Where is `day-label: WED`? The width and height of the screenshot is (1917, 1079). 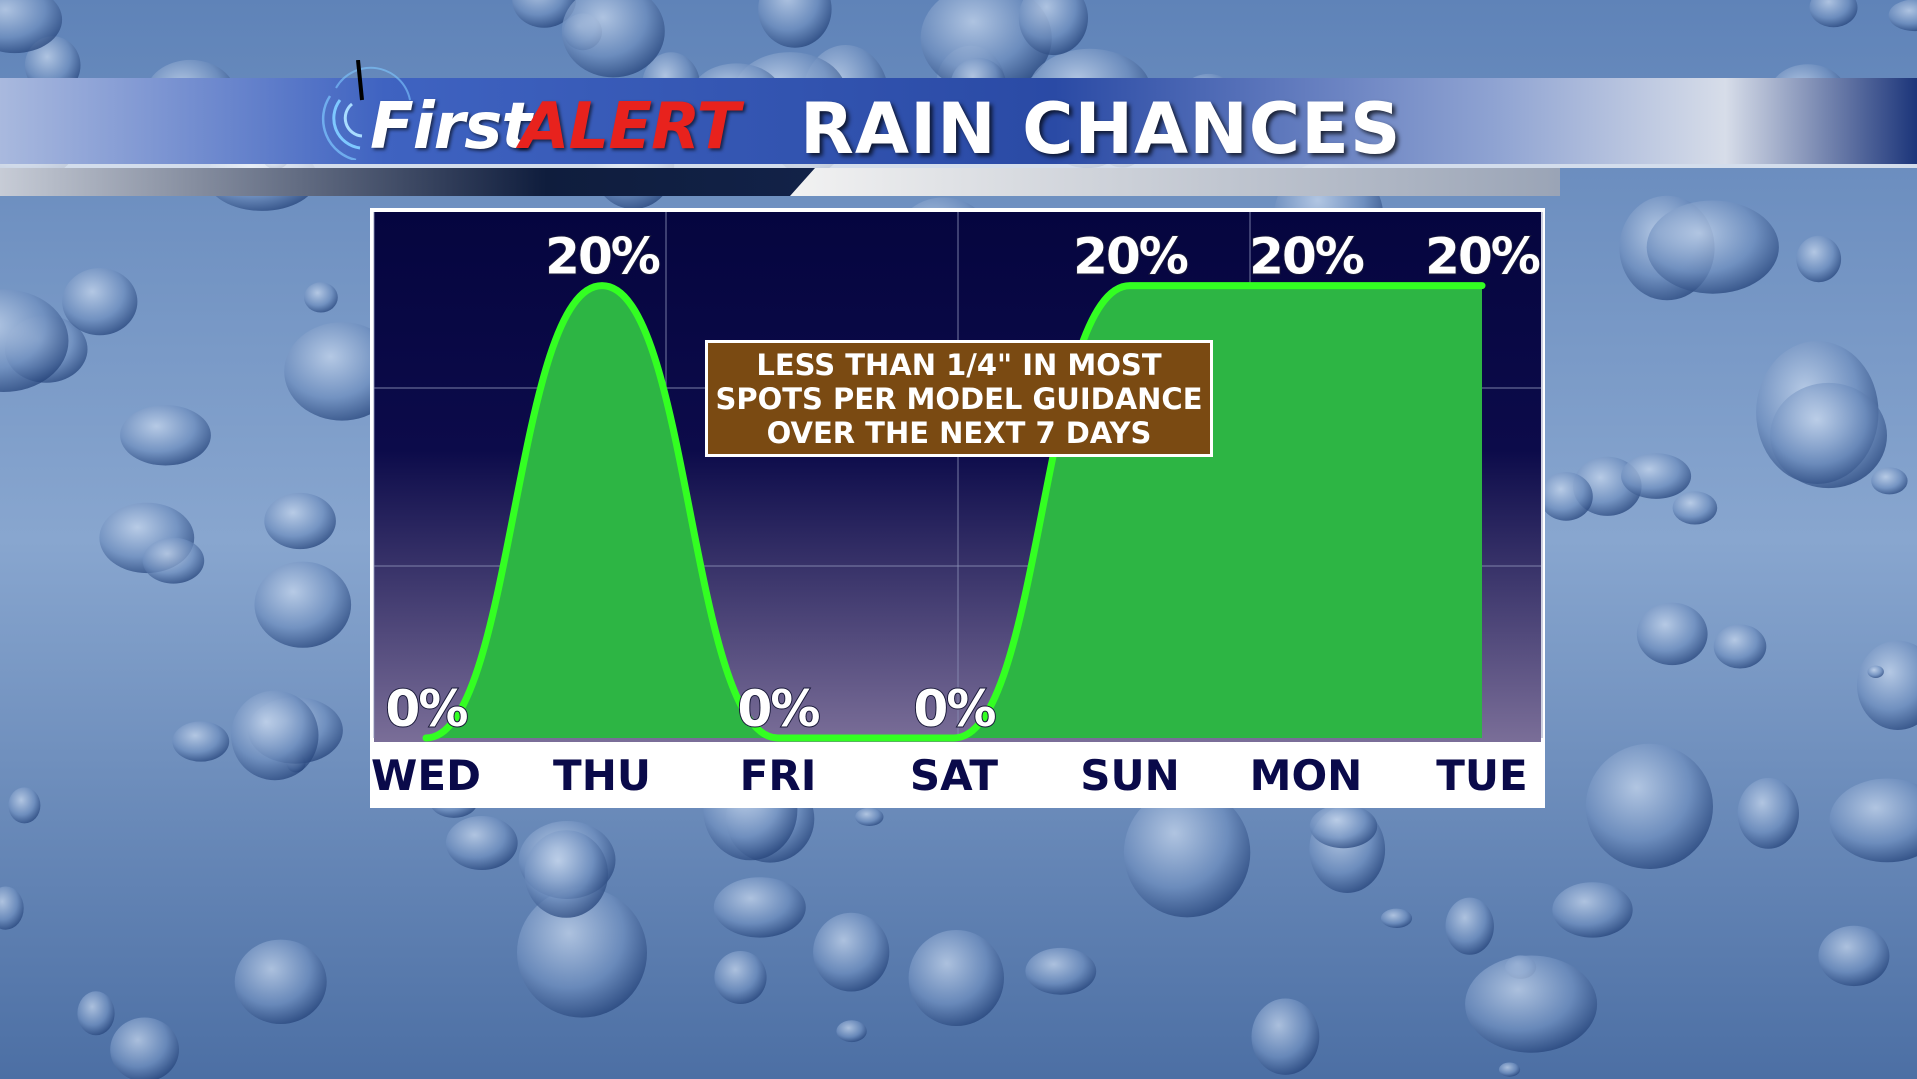 day-label: WED is located at coordinates (426, 775).